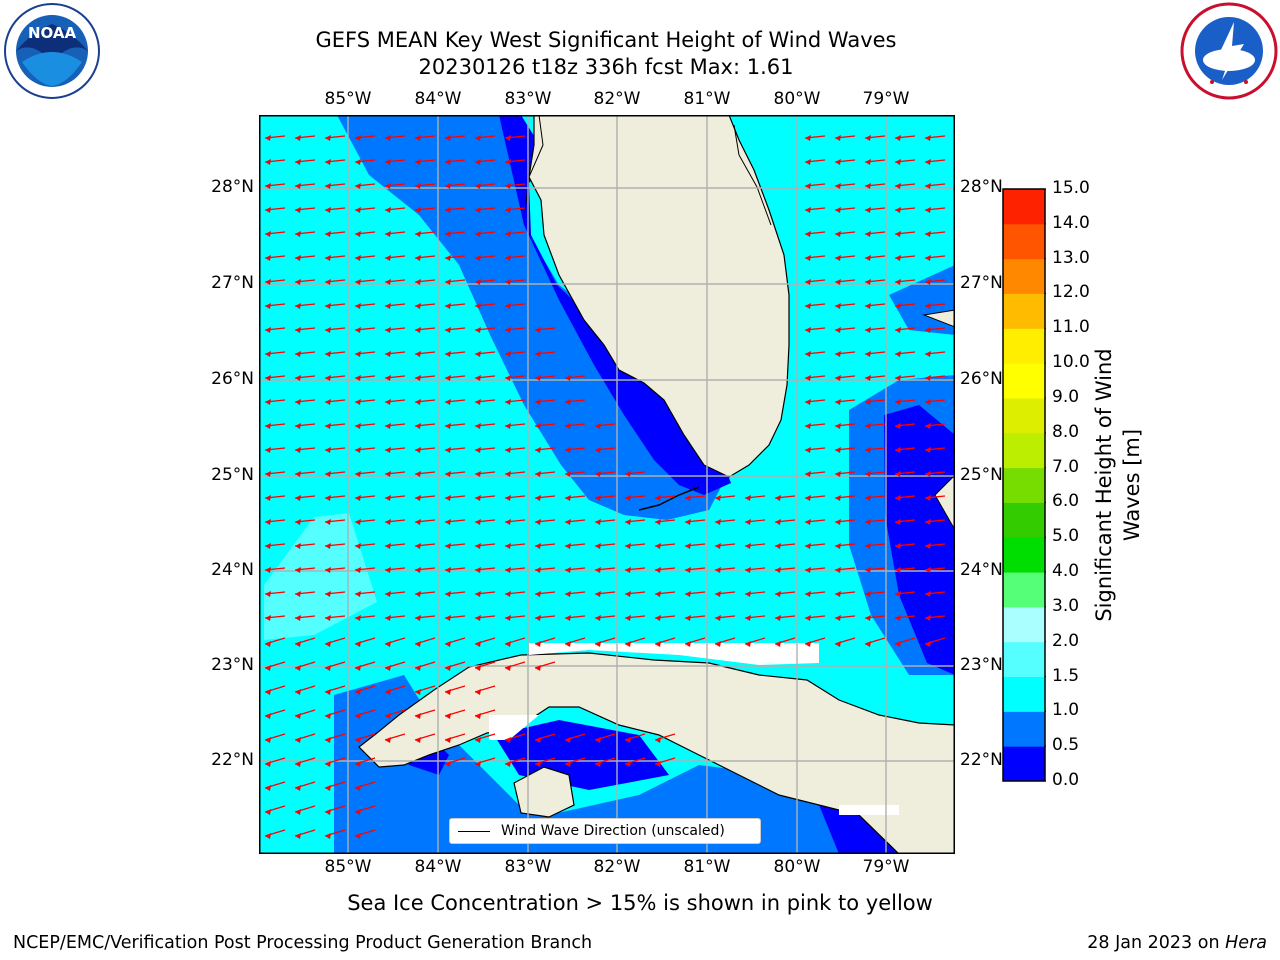  Describe the element at coordinates (544, 792) in the screenshot. I see `isle-of-youth` at that location.